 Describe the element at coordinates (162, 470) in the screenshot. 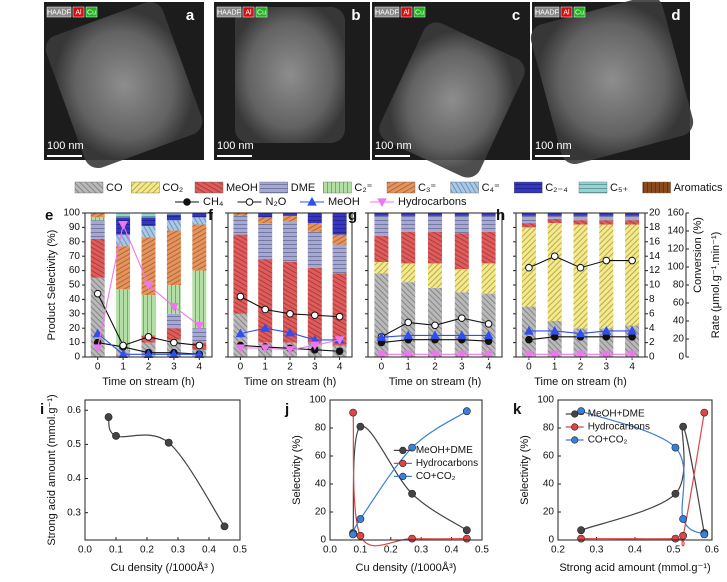

I see `plot-frame` at that location.